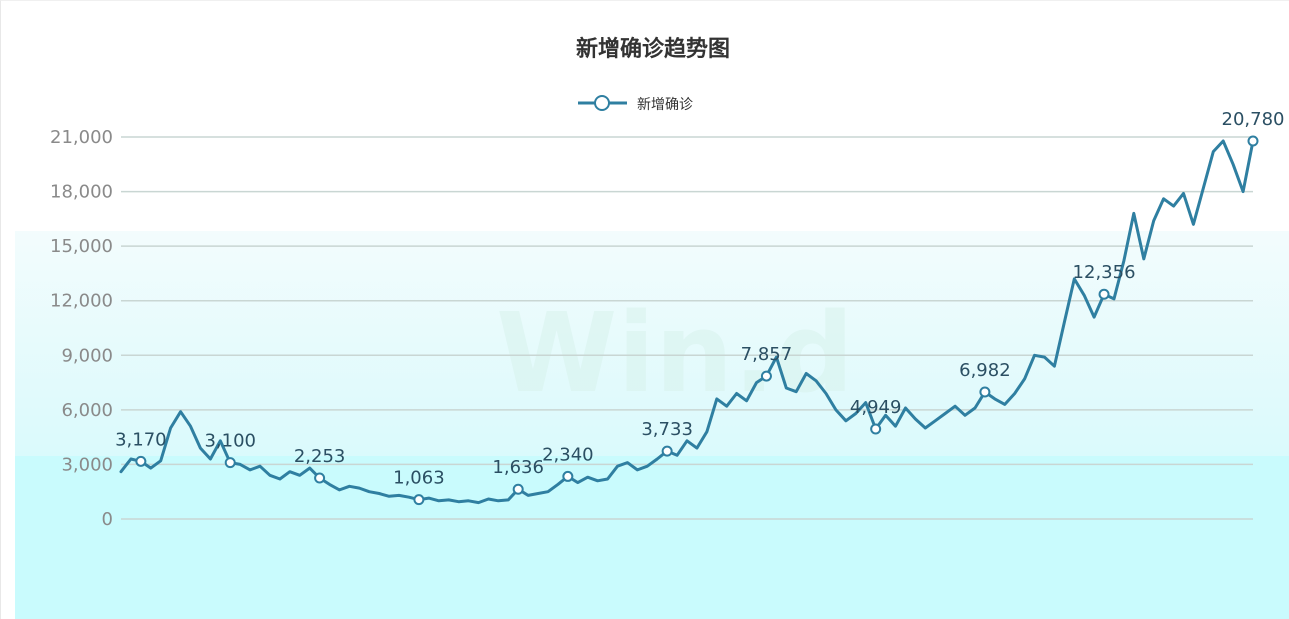 The width and height of the screenshot is (1289, 619). What do you see at coordinates (81, 137) in the screenshot?
I see `y-tick-label: 21,000` at bounding box center [81, 137].